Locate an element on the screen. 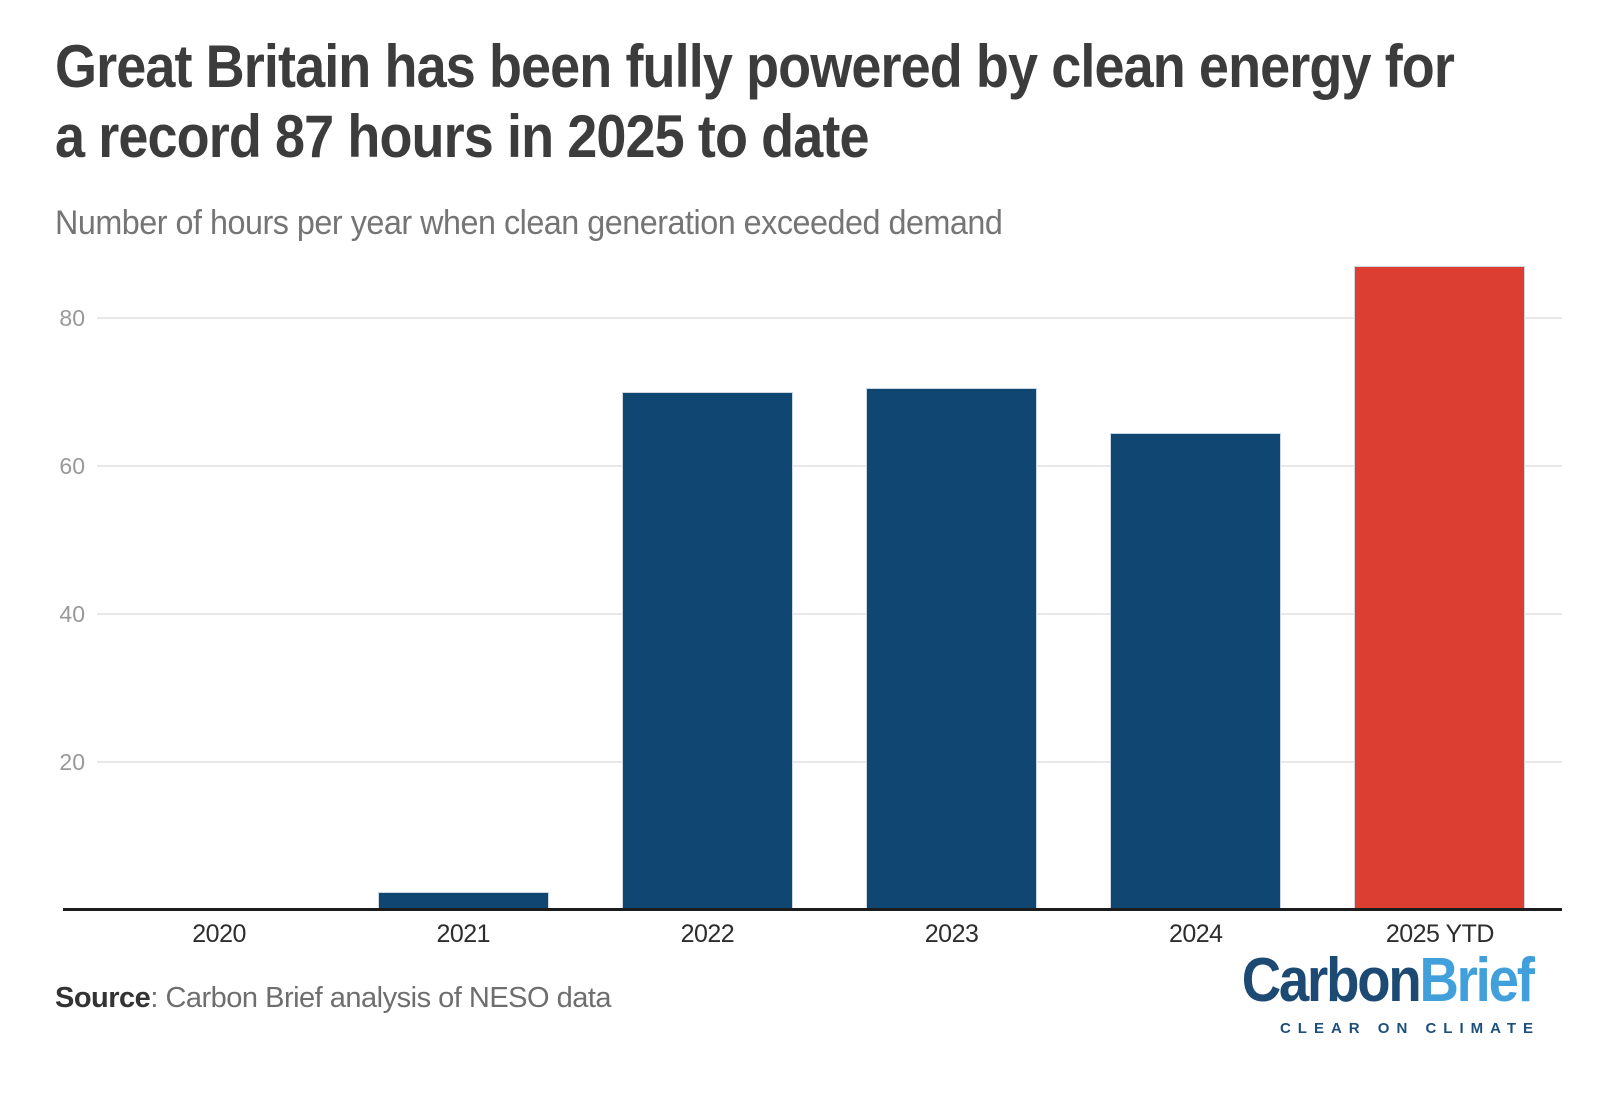 This screenshot has height=1097, width=1600. logo-brief-text: Brief is located at coordinates (1477, 980).